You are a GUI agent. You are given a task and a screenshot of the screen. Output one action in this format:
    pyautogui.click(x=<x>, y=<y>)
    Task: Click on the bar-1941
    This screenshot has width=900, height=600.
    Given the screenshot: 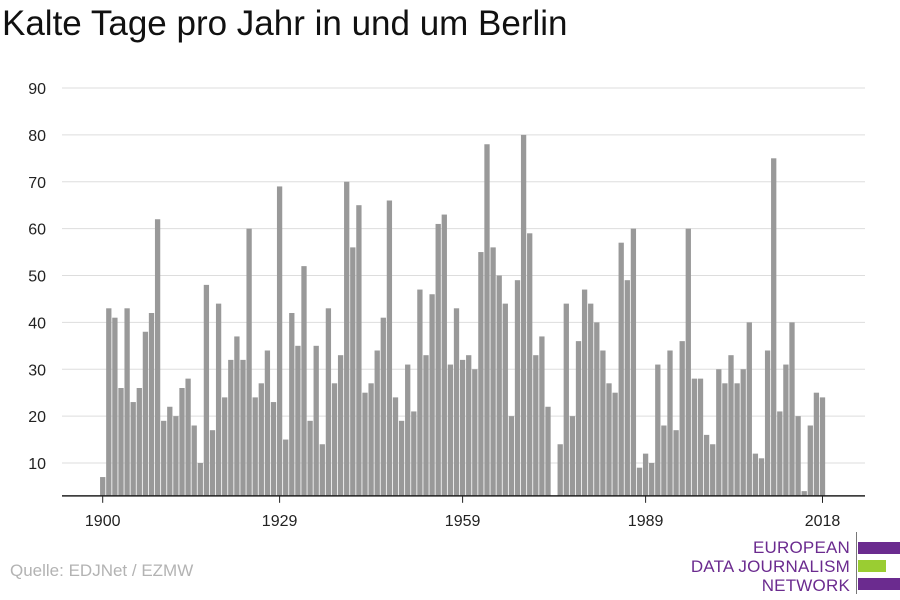 What is the action you would take?
    pyautogui.click(x=353, y=371)
    